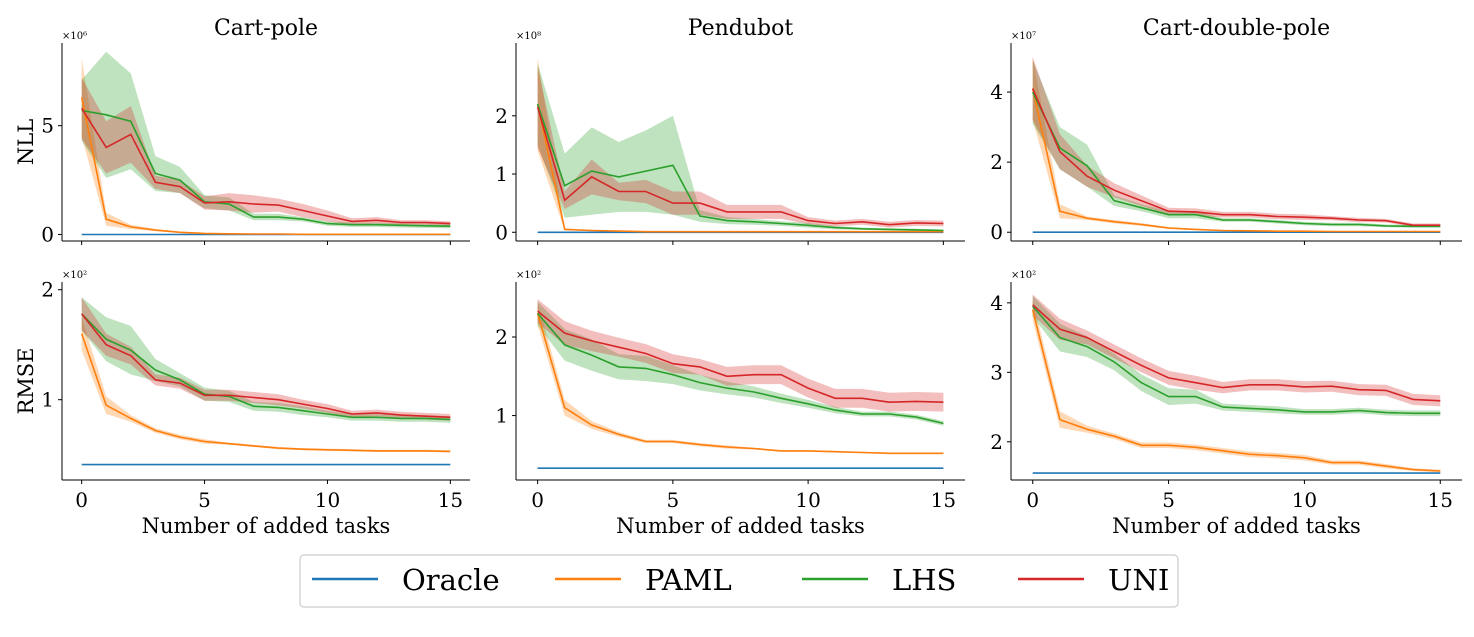  Describe the element at coordinates (451, 580) in the screenshot. I see `legend-label-oracle: Oracle` at that location.